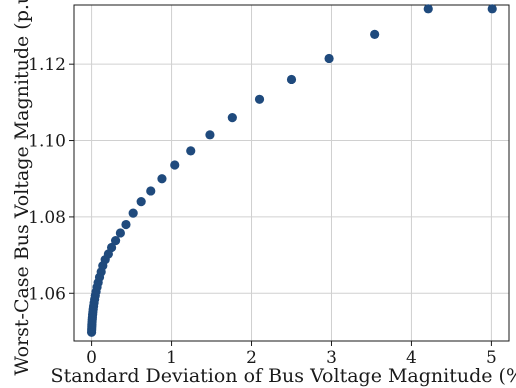  Describe the element at coordinates (47, 218) in the screenshot. I see `y-tick-label: 1.08` at that location.